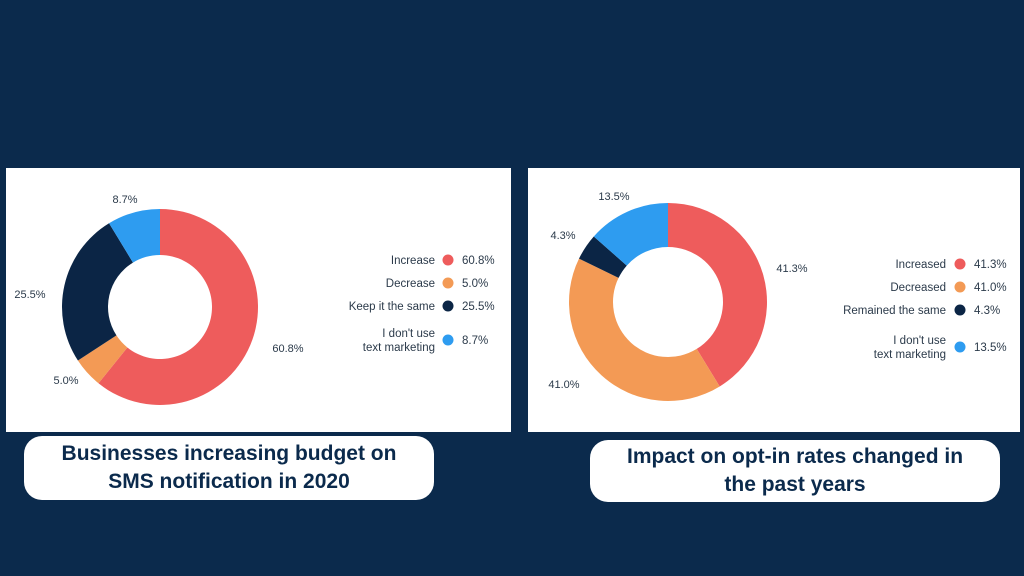 The width and height of the screenshot is (1024, 576). Describe the element at coordinates (97, 292) in the screenshot. I see `slice-keep-it-the-same` at that location.